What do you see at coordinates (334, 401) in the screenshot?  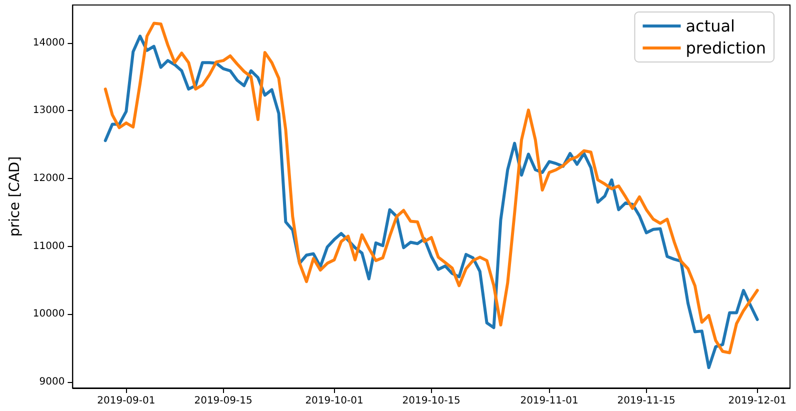 I see `x-tick-label: 2019-10-01` at bounding box center [334, 401].